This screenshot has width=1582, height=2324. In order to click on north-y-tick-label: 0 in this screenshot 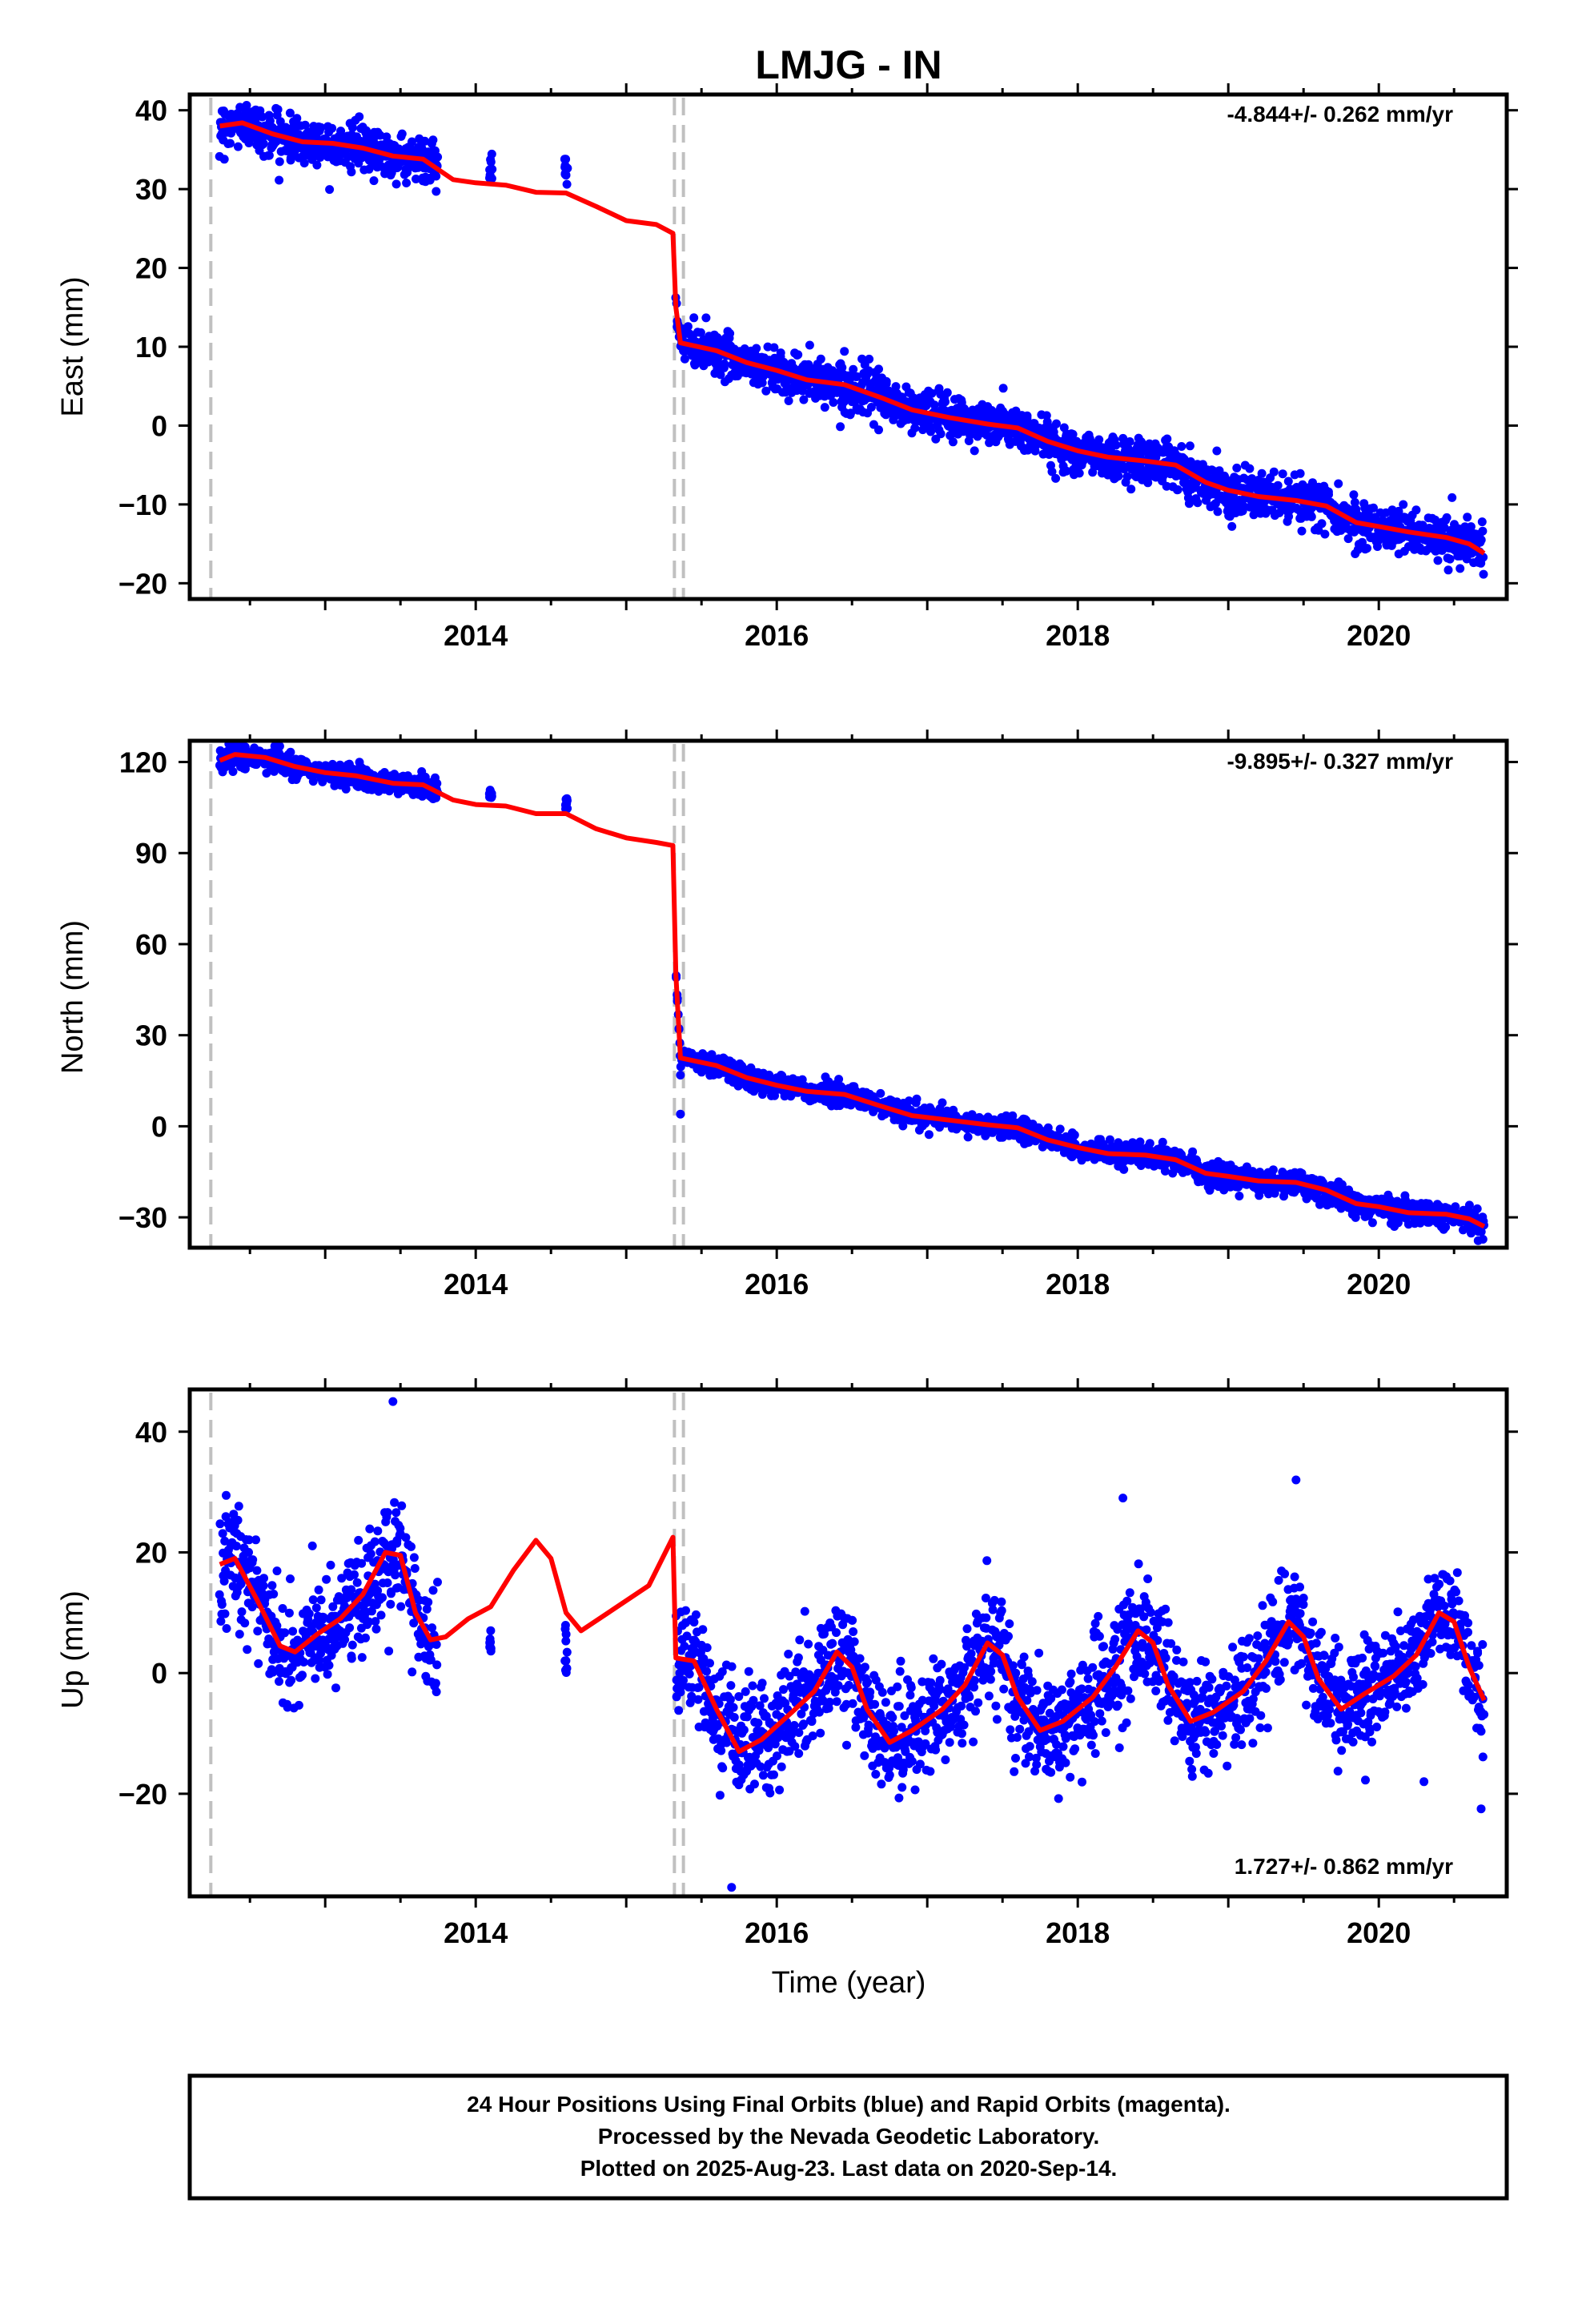, I will do `click(159, 1126)`.